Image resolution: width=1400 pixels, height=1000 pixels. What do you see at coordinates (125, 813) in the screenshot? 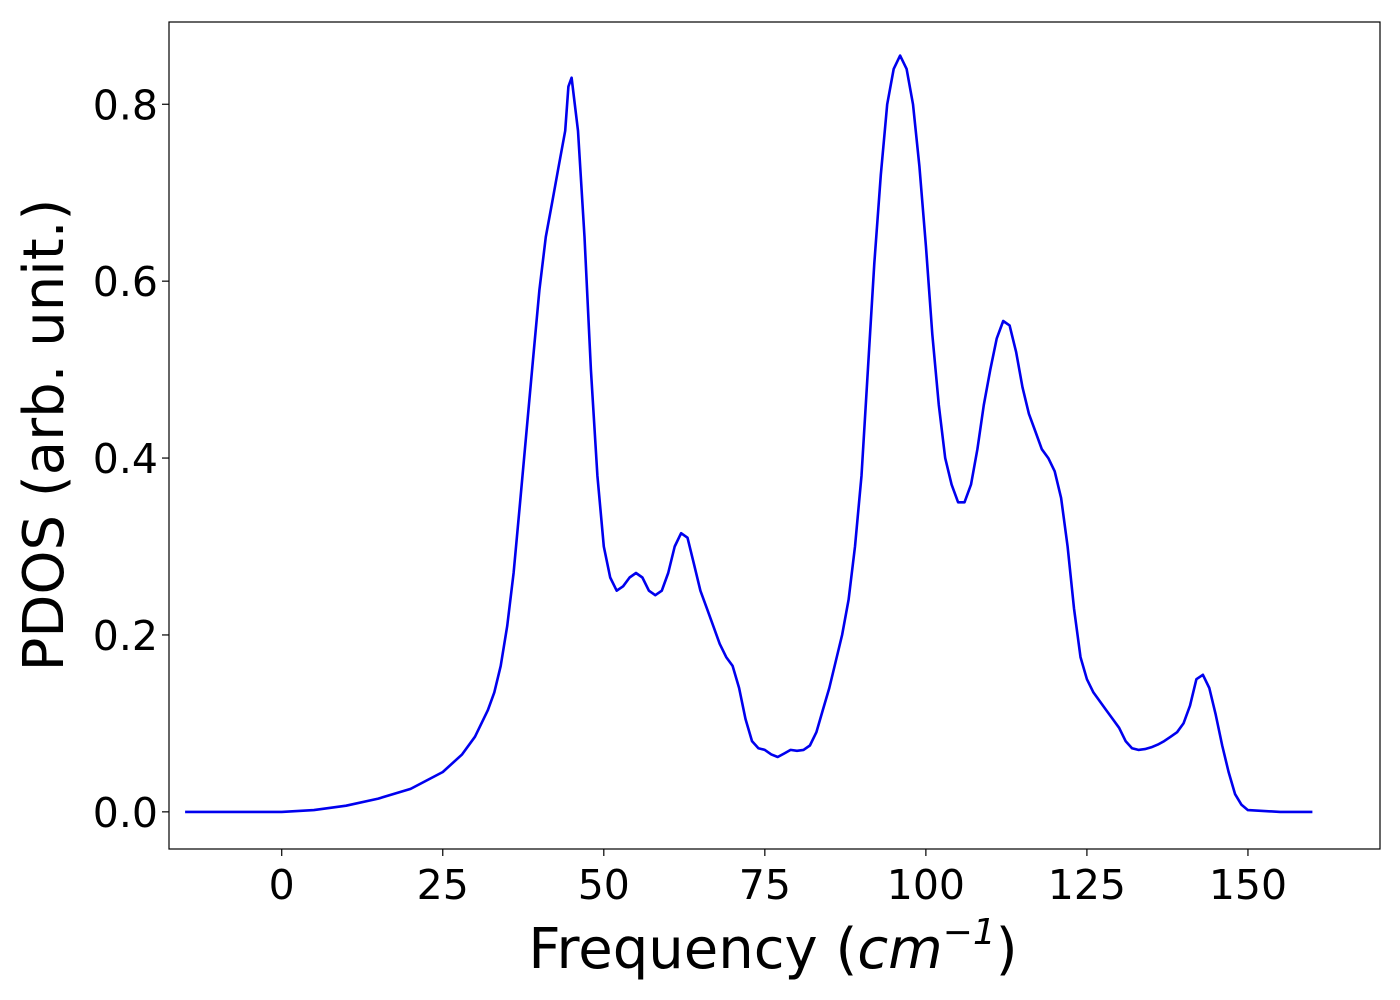
I see `y-tick-label: 0.0` at bounding box center [125, 813].